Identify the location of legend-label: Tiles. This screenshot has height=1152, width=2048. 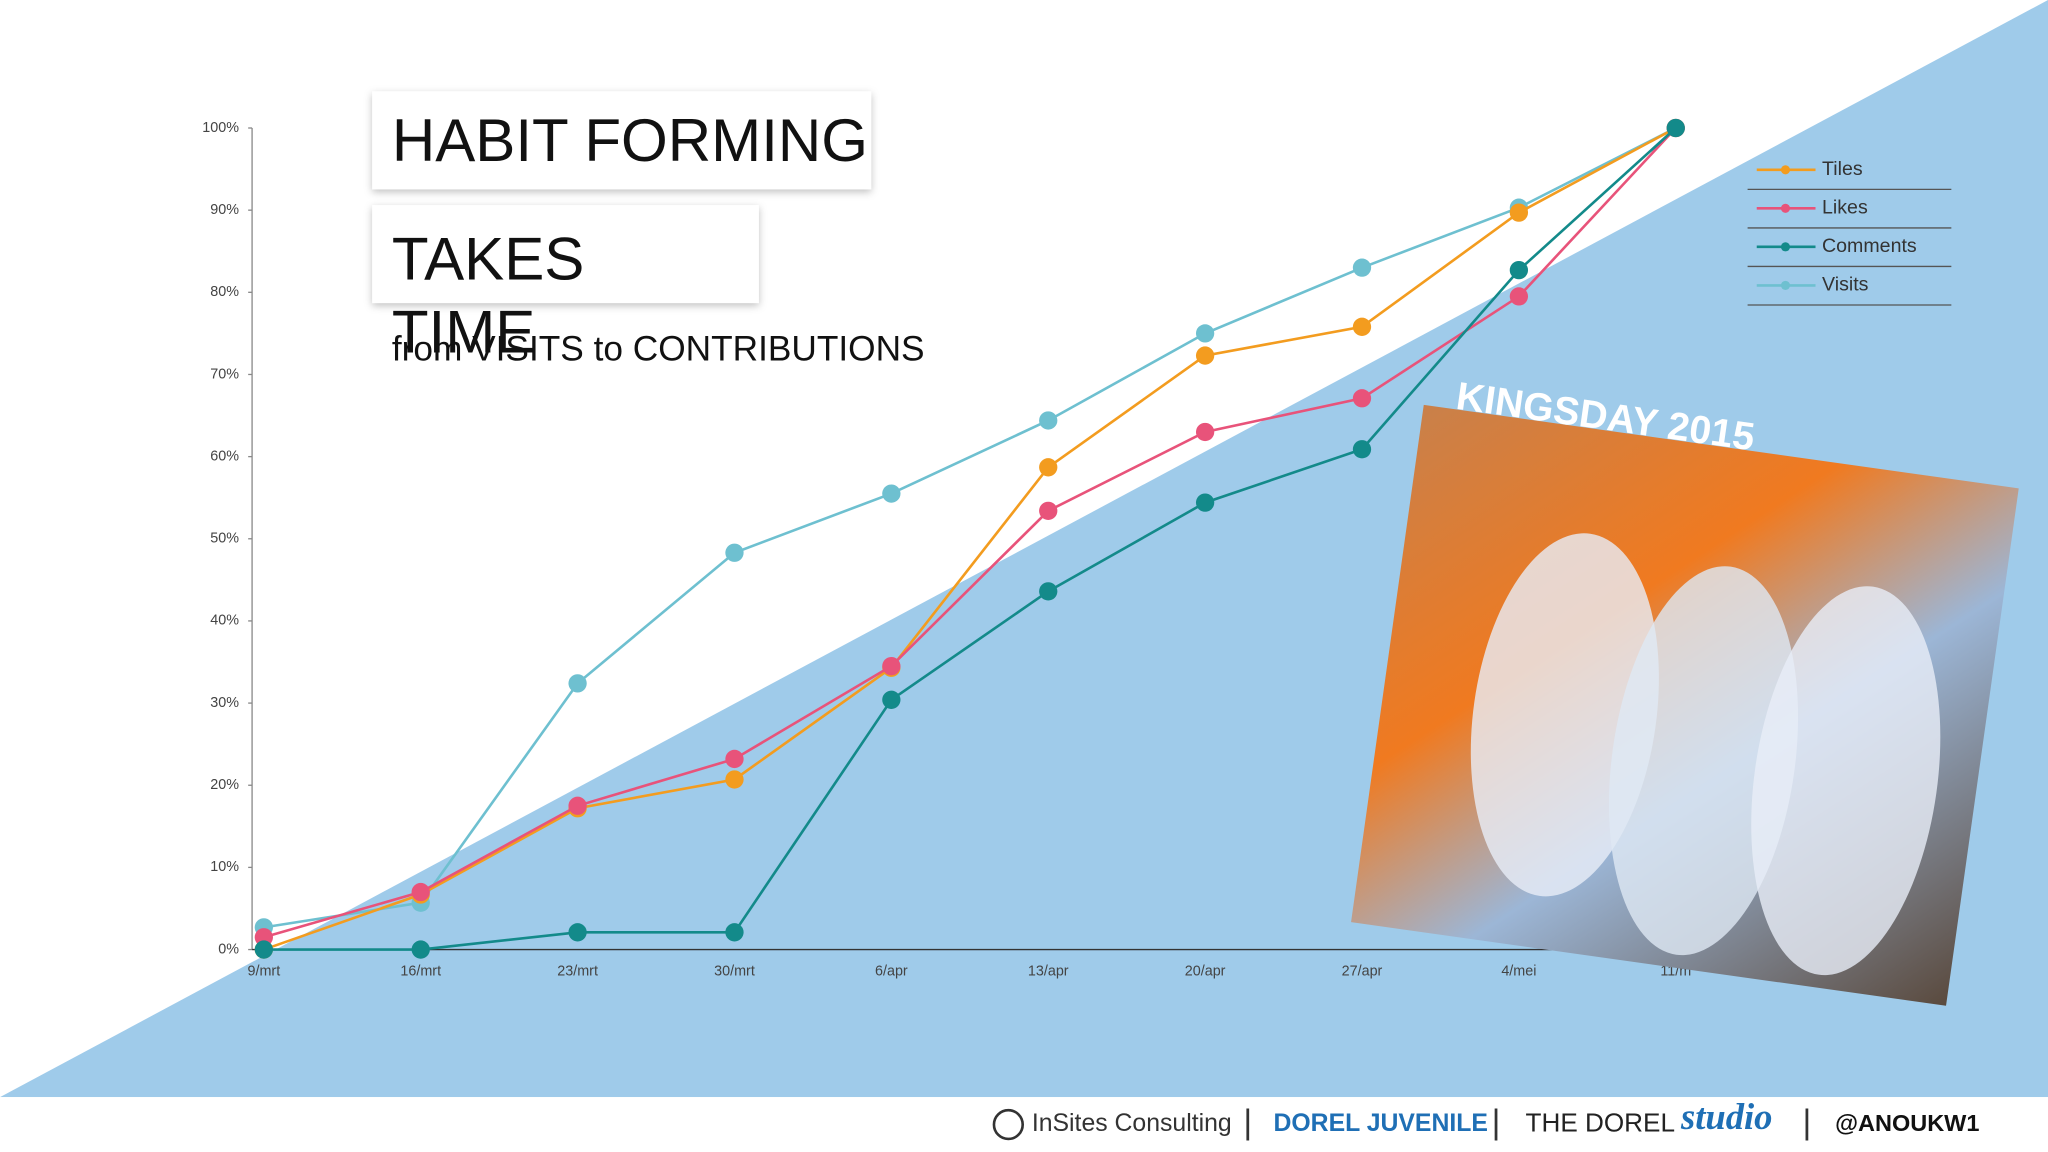
(1842, 169).